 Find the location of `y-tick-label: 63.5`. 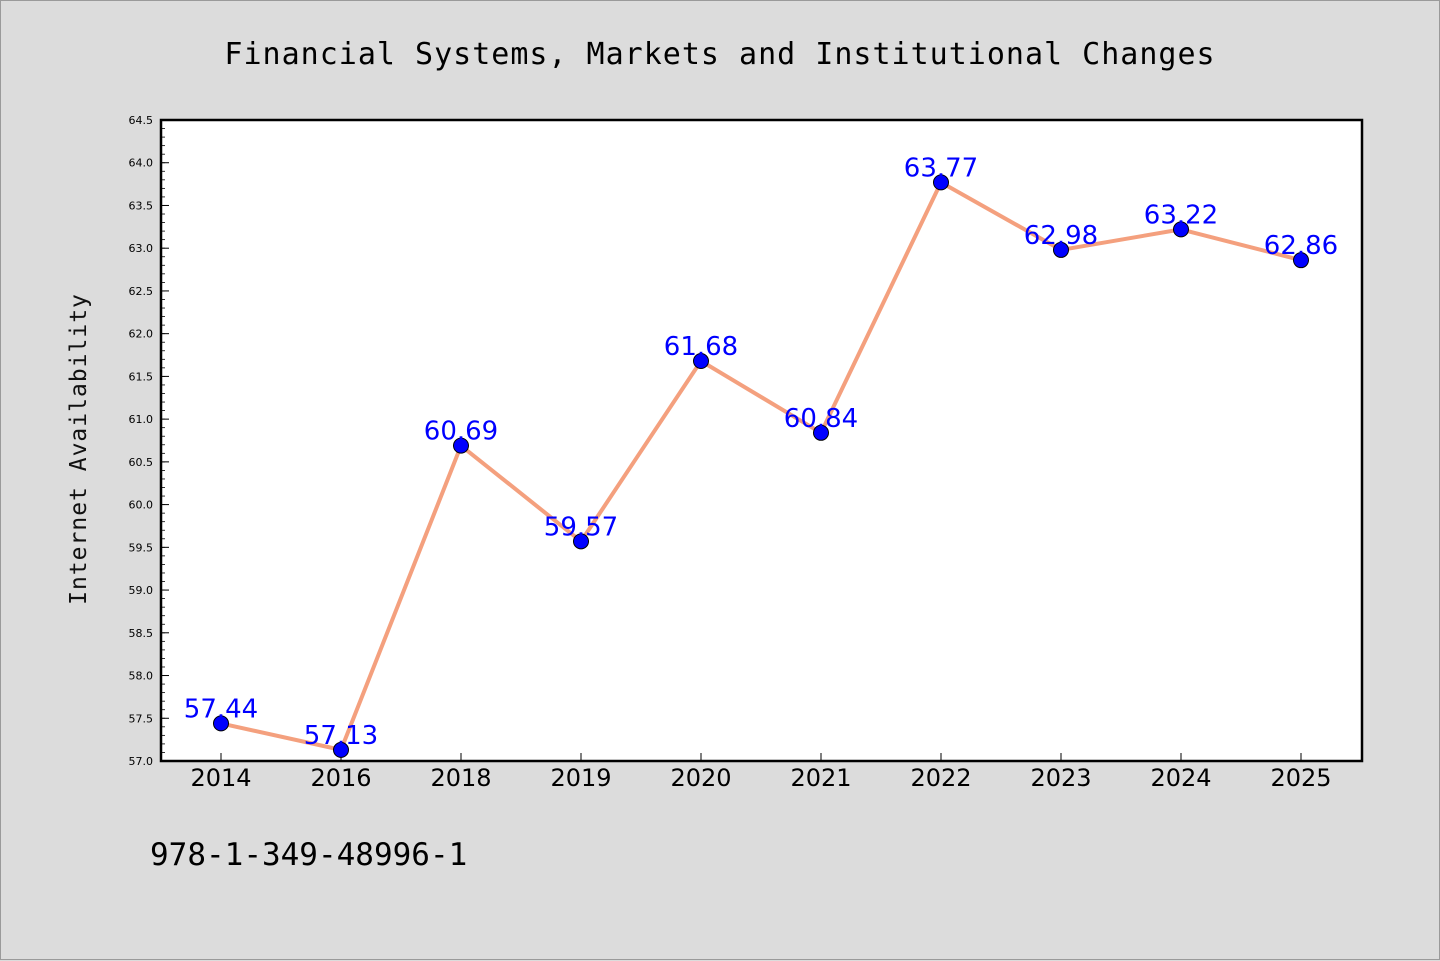

y-tick-label: 63.5 is located at coordinates (141, 205).